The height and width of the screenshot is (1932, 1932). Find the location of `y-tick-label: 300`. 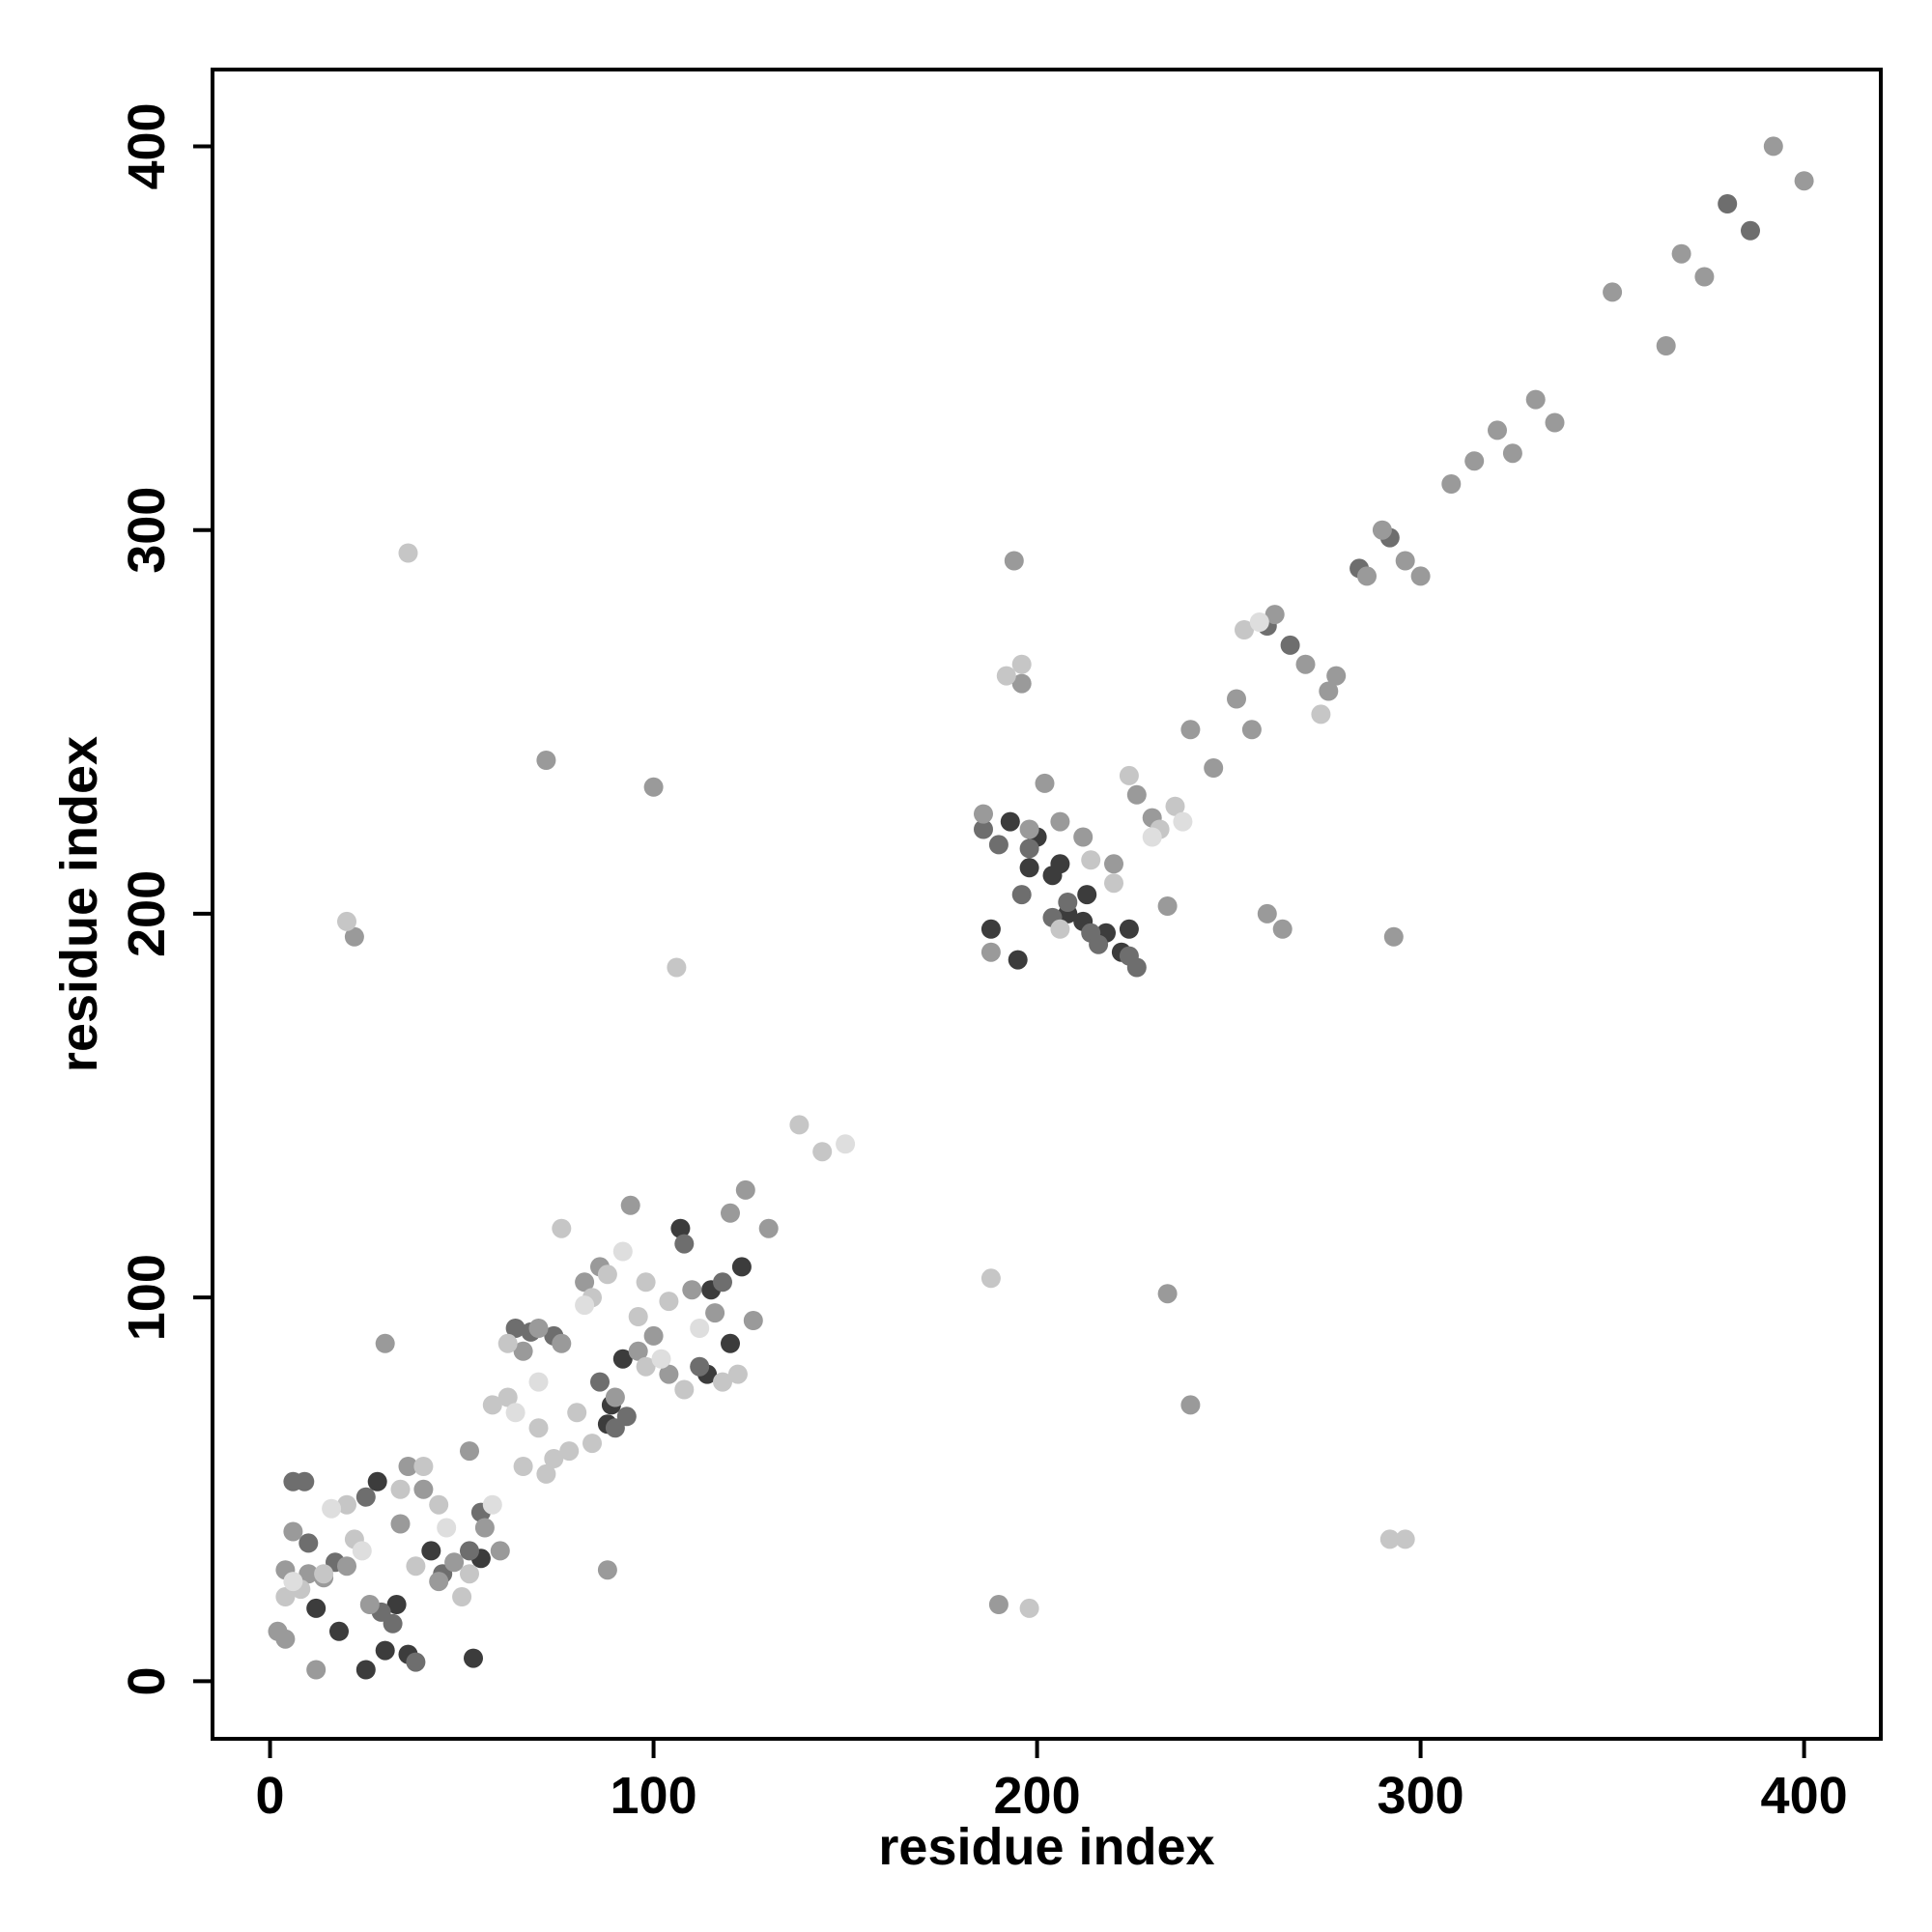

y-tick-label: 300 is located at coordinates (147, 530).